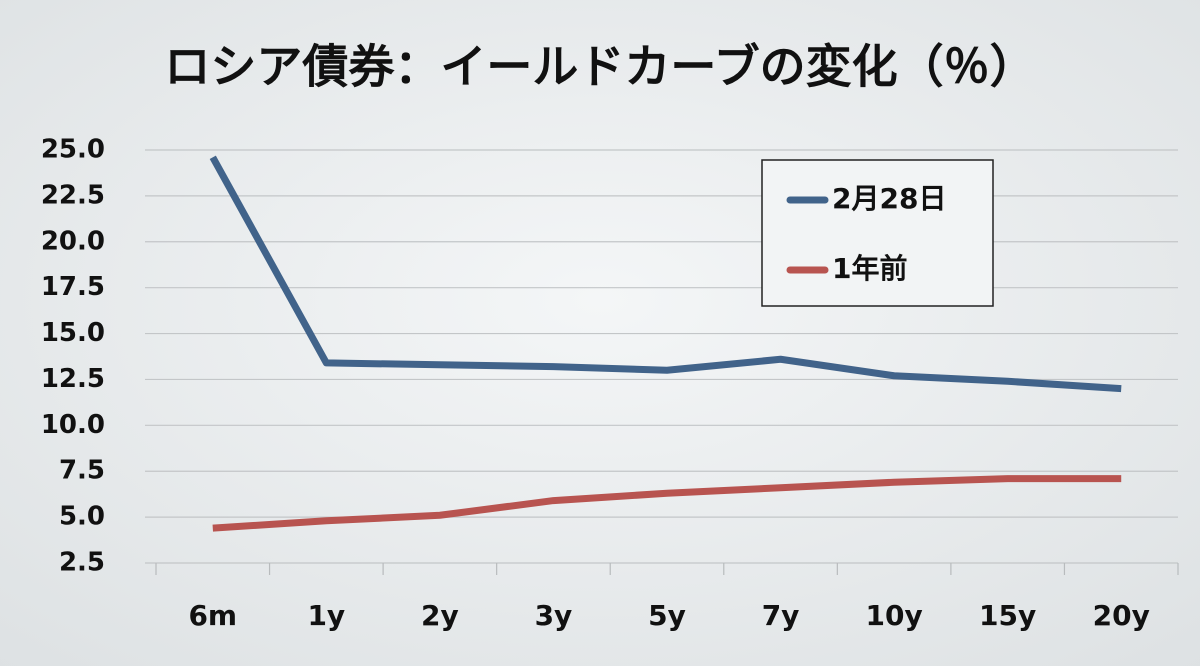 The width and height of the screenshot is (1200, 666). I want to click on y-tick-label: 22.5, so click(73, 195).